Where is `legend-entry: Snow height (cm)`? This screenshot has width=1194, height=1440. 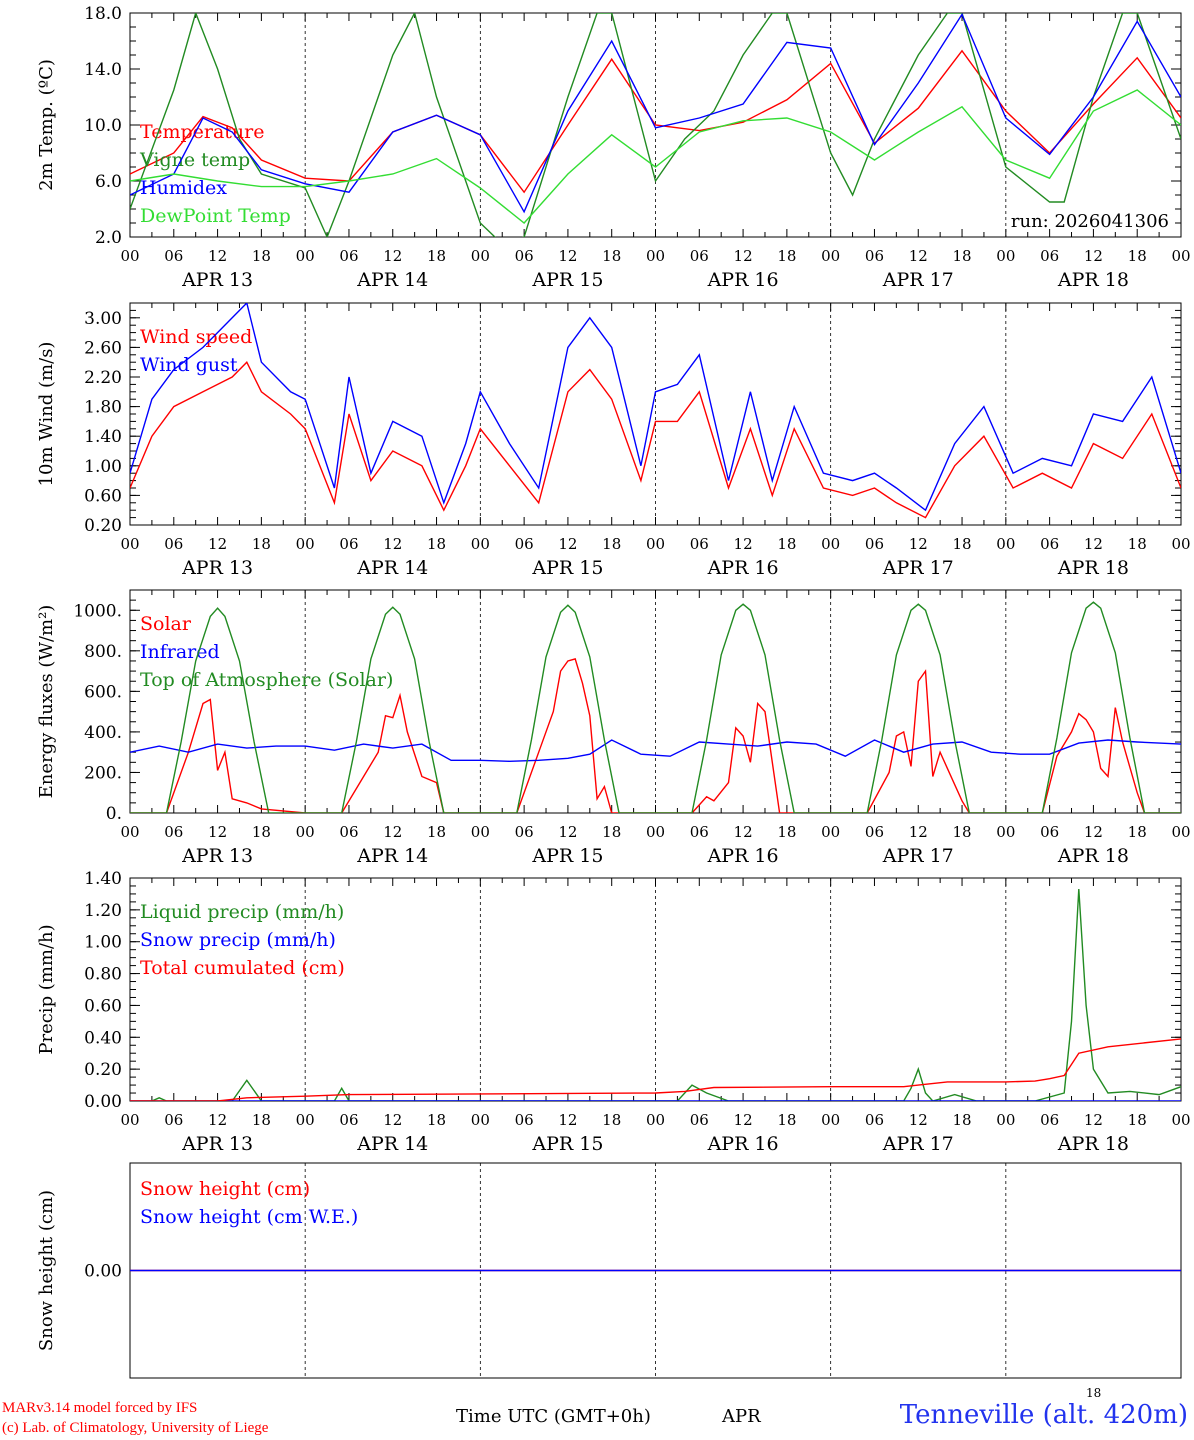 legend-entry: Snow height (cm) is located at coordinates (225, 1189).